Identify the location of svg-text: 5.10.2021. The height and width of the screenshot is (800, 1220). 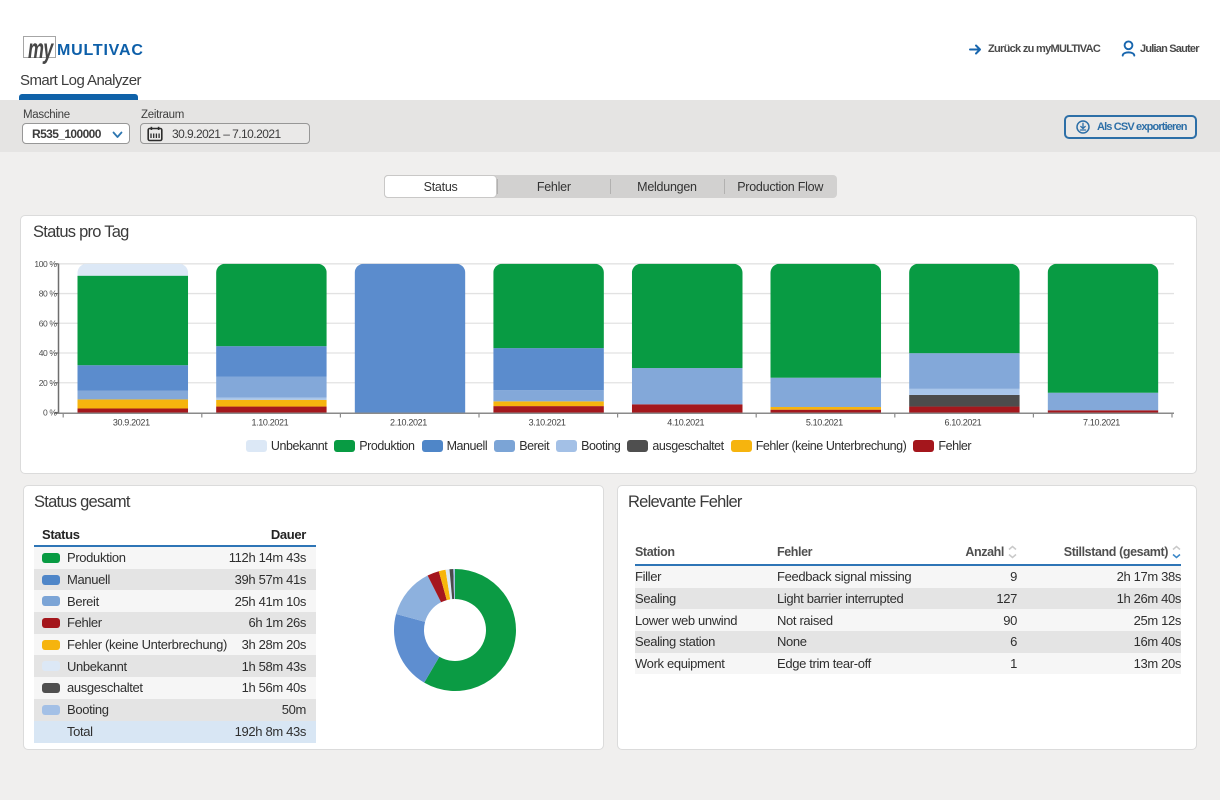
(824, 423).